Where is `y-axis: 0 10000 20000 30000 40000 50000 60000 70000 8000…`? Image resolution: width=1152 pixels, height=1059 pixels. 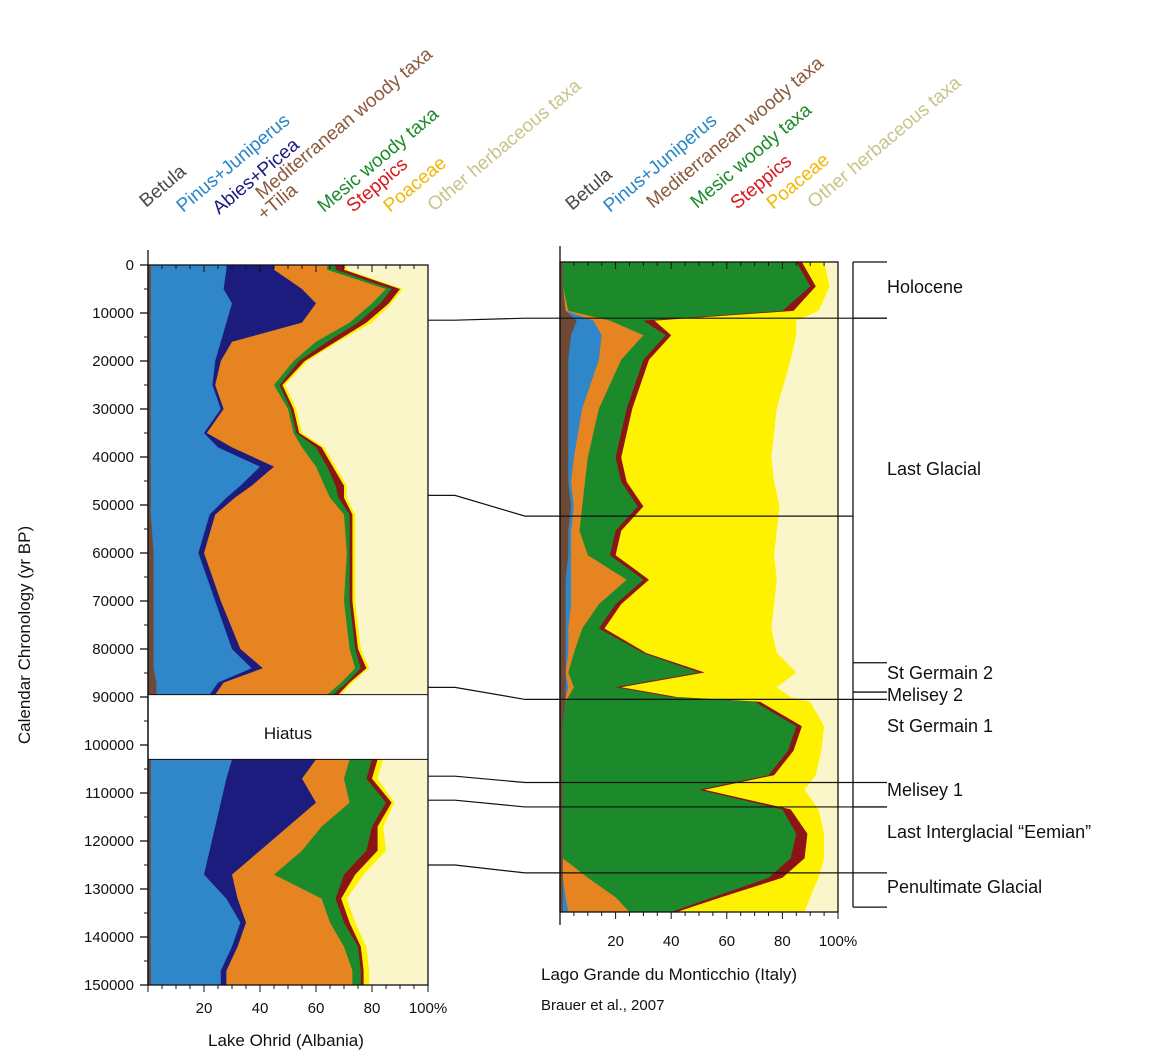
y-axis: 0 10000 20000 30000 40000 50000 60000 70000 8000… is located at coordinates (116, 625).